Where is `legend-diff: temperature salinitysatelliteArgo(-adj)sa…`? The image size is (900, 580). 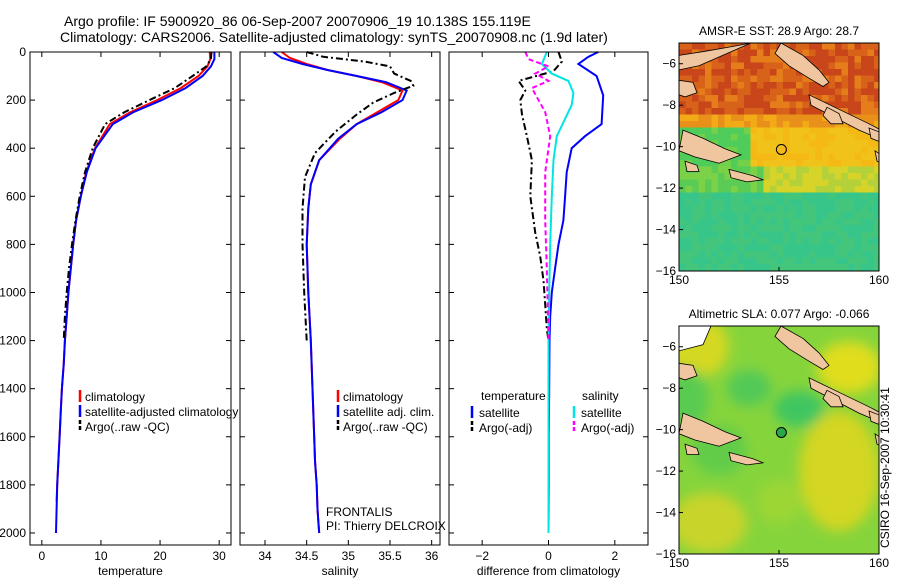 legend-diff: temperature salinitysatelliteArgo(-adj)sa… is located at coordinates (552, 412).